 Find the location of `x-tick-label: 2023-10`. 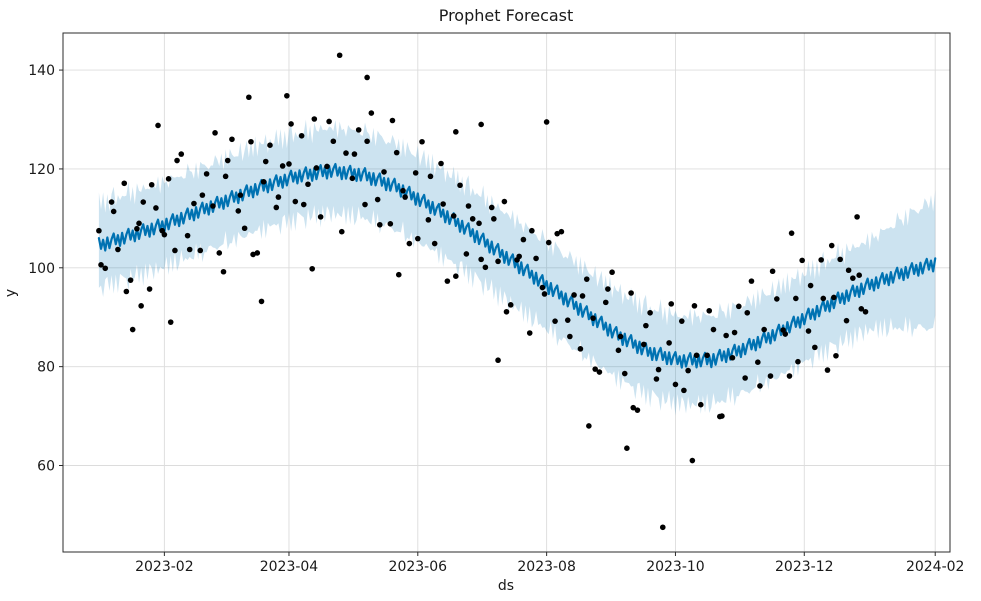

x-tick-label: 2023-10 is located at coordinates (675, 567).